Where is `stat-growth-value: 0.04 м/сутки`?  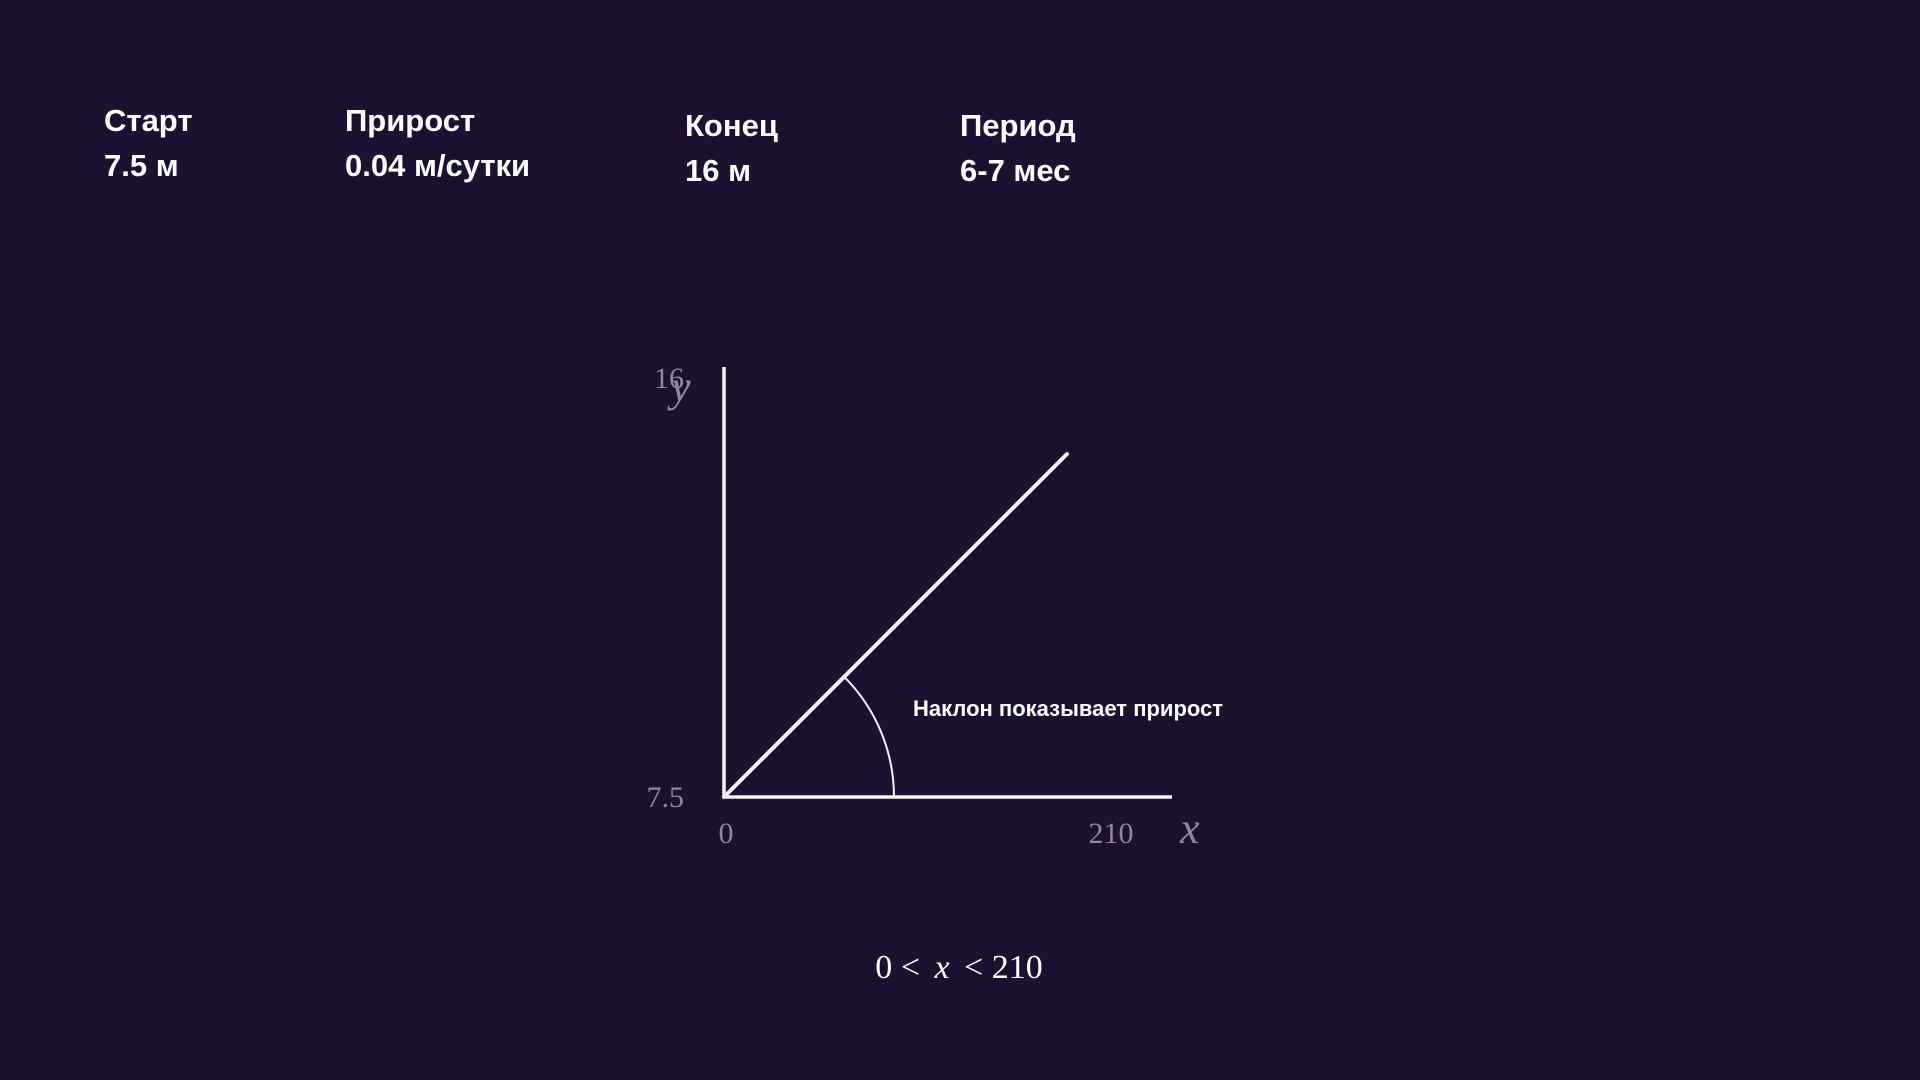 stat-growth-value: 0.04 м/сутки is located at coordinates (438, 165).